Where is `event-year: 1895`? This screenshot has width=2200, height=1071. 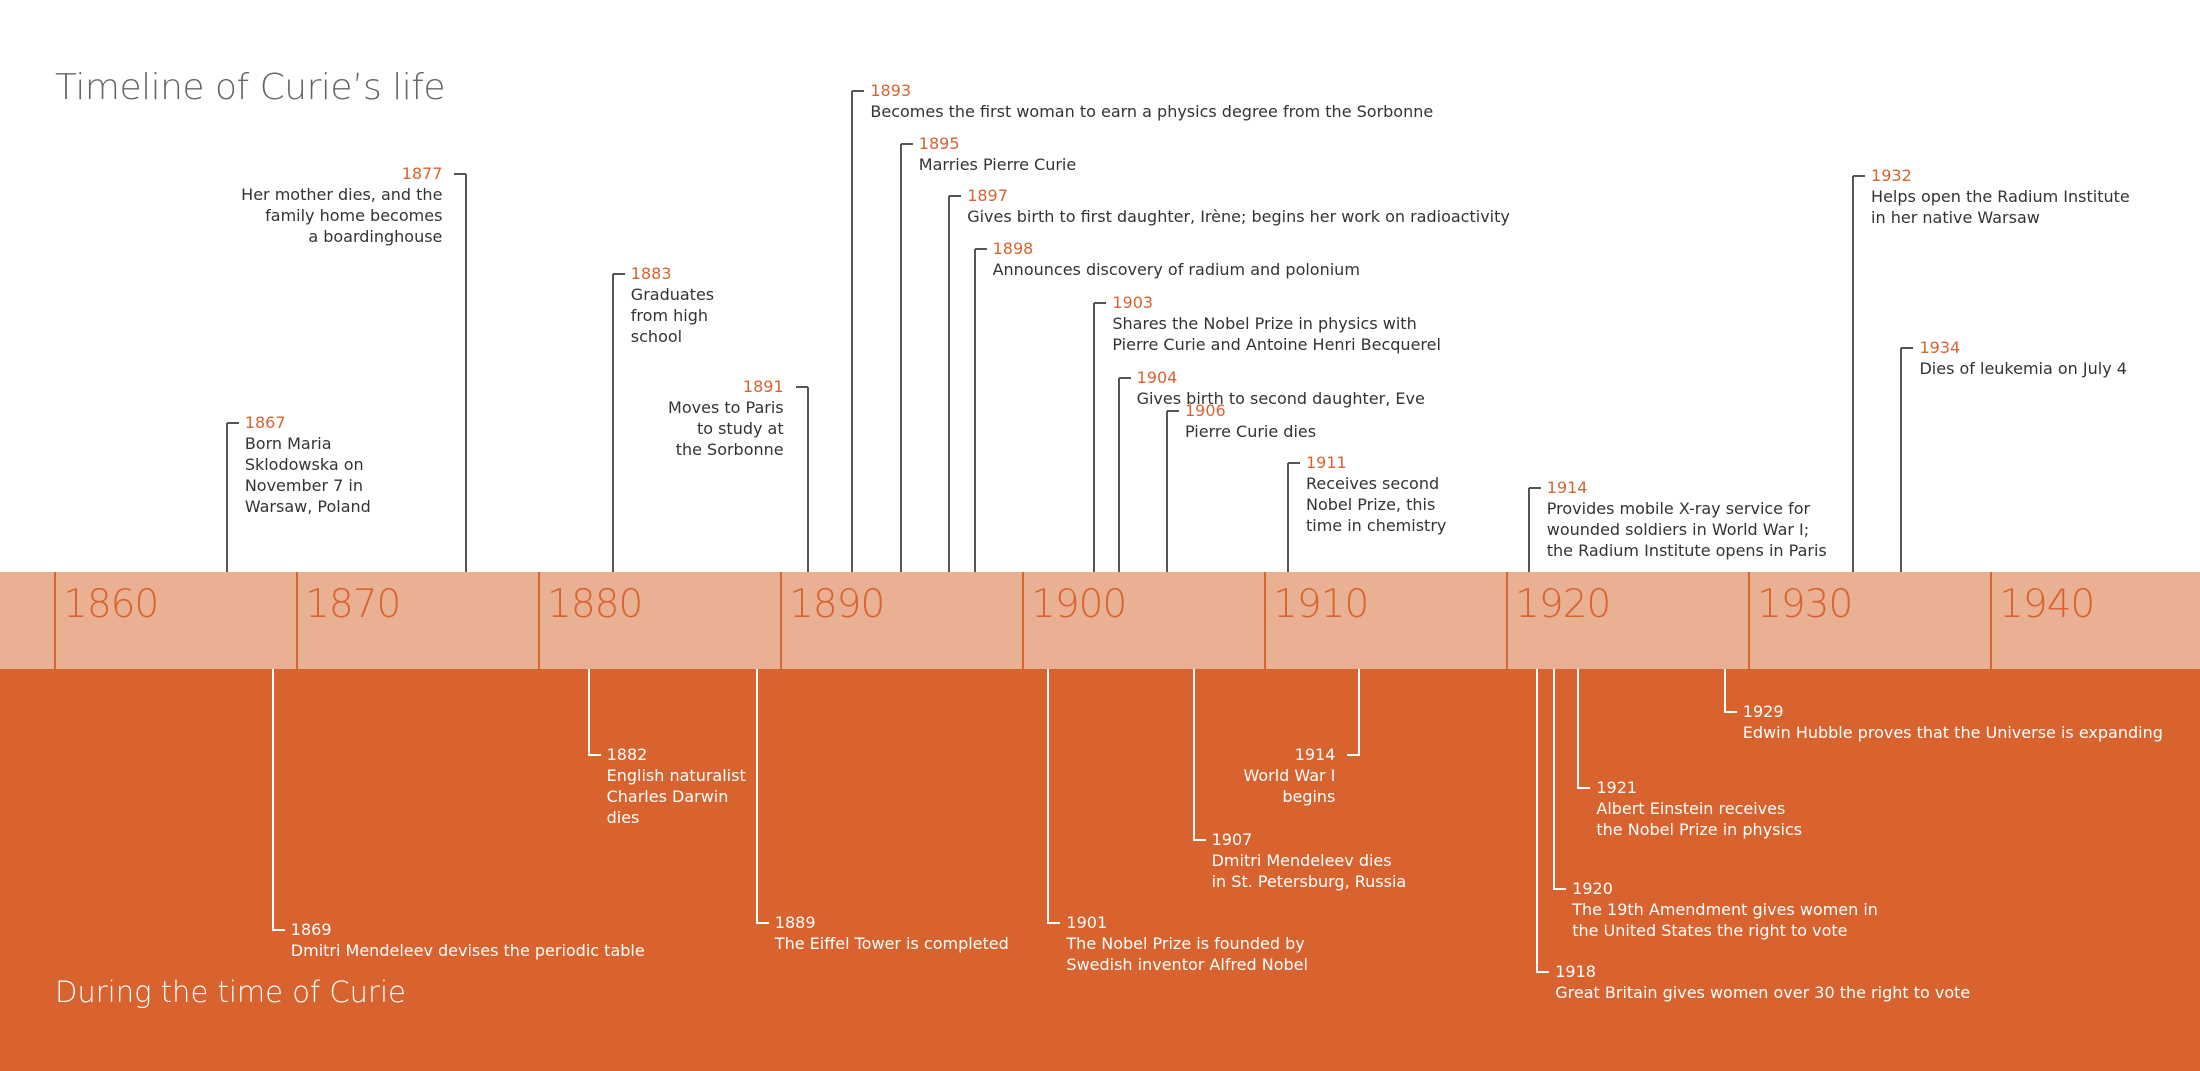 event-year: 1895 is located at coordinates (939, 143).